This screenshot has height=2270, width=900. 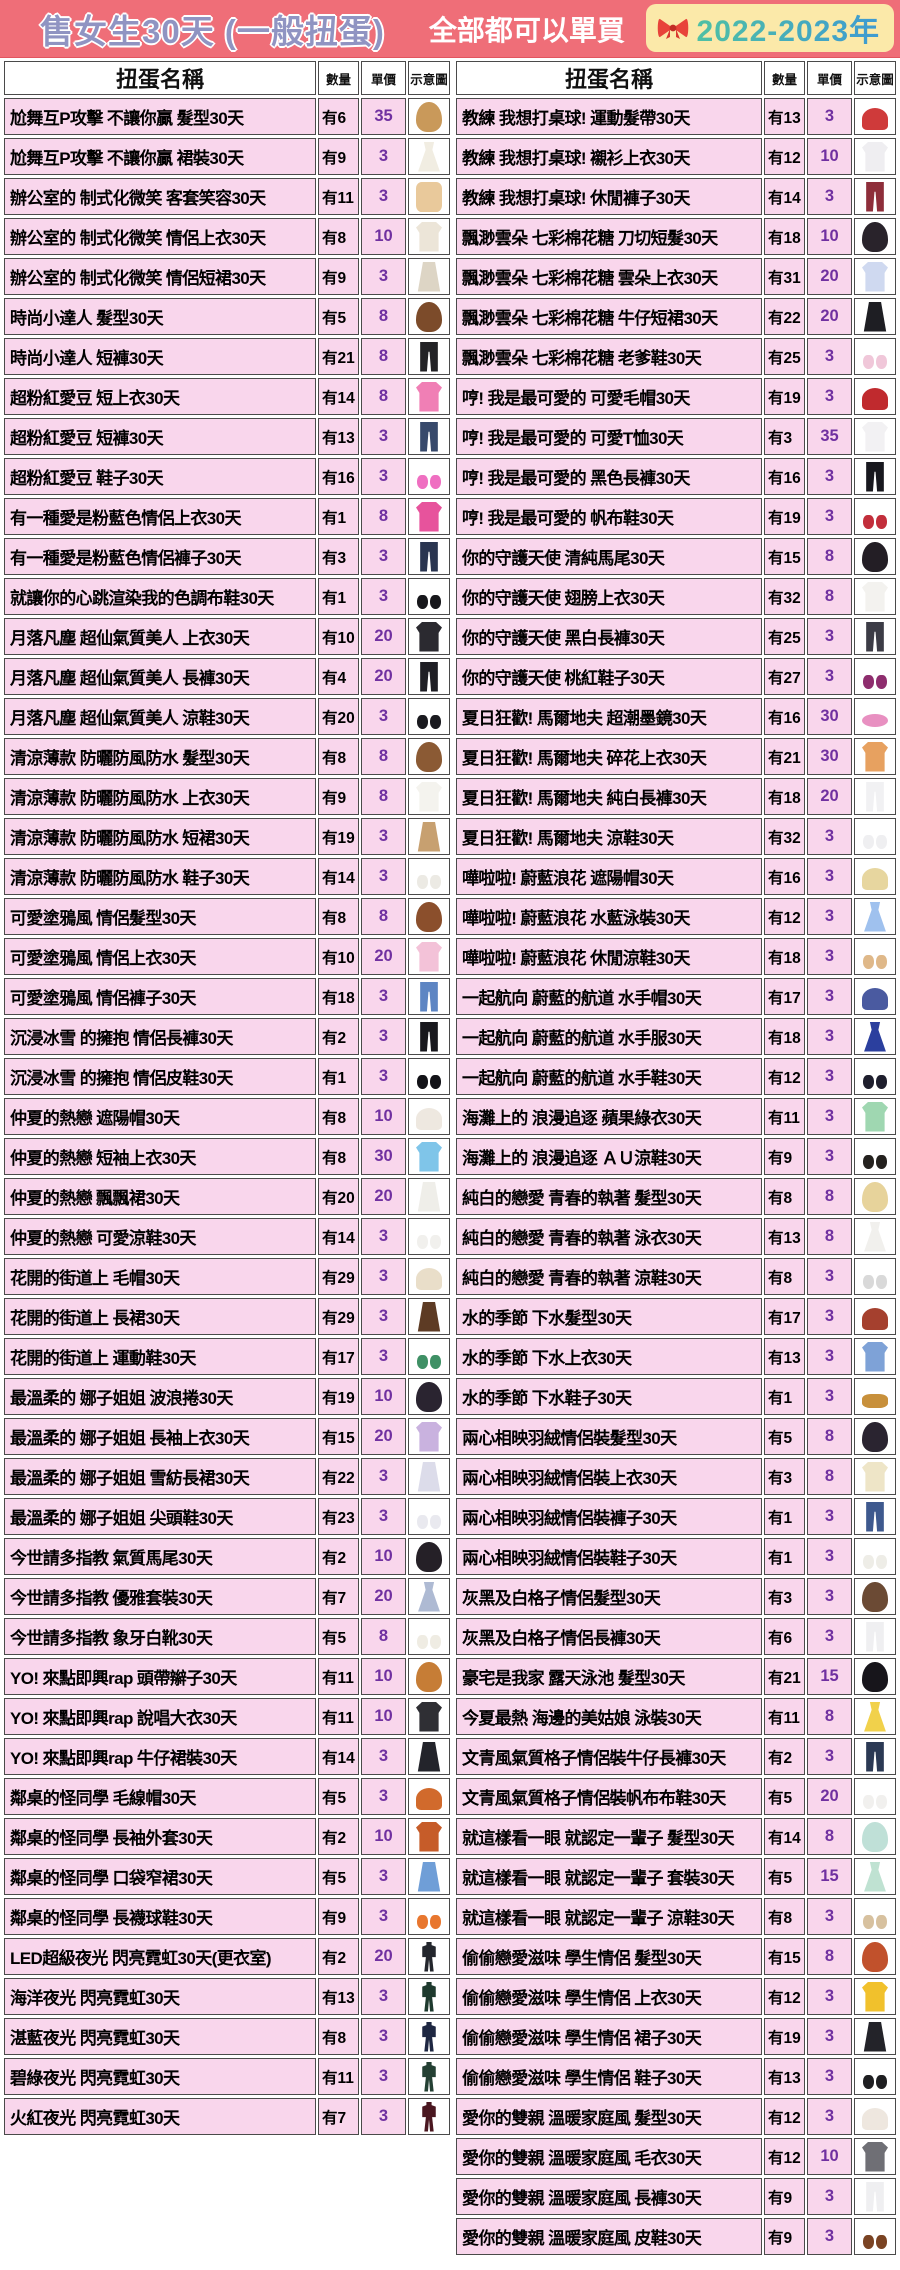 What do you see at coordinates (338, 1196) in the screenshot?
I see `item-quantity: 有20` at bounding box center [338, 1196].